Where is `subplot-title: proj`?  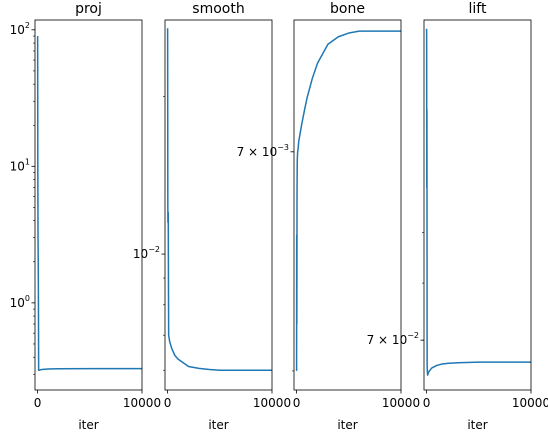 subplot-title: proj is located at coordinates (88, 9).